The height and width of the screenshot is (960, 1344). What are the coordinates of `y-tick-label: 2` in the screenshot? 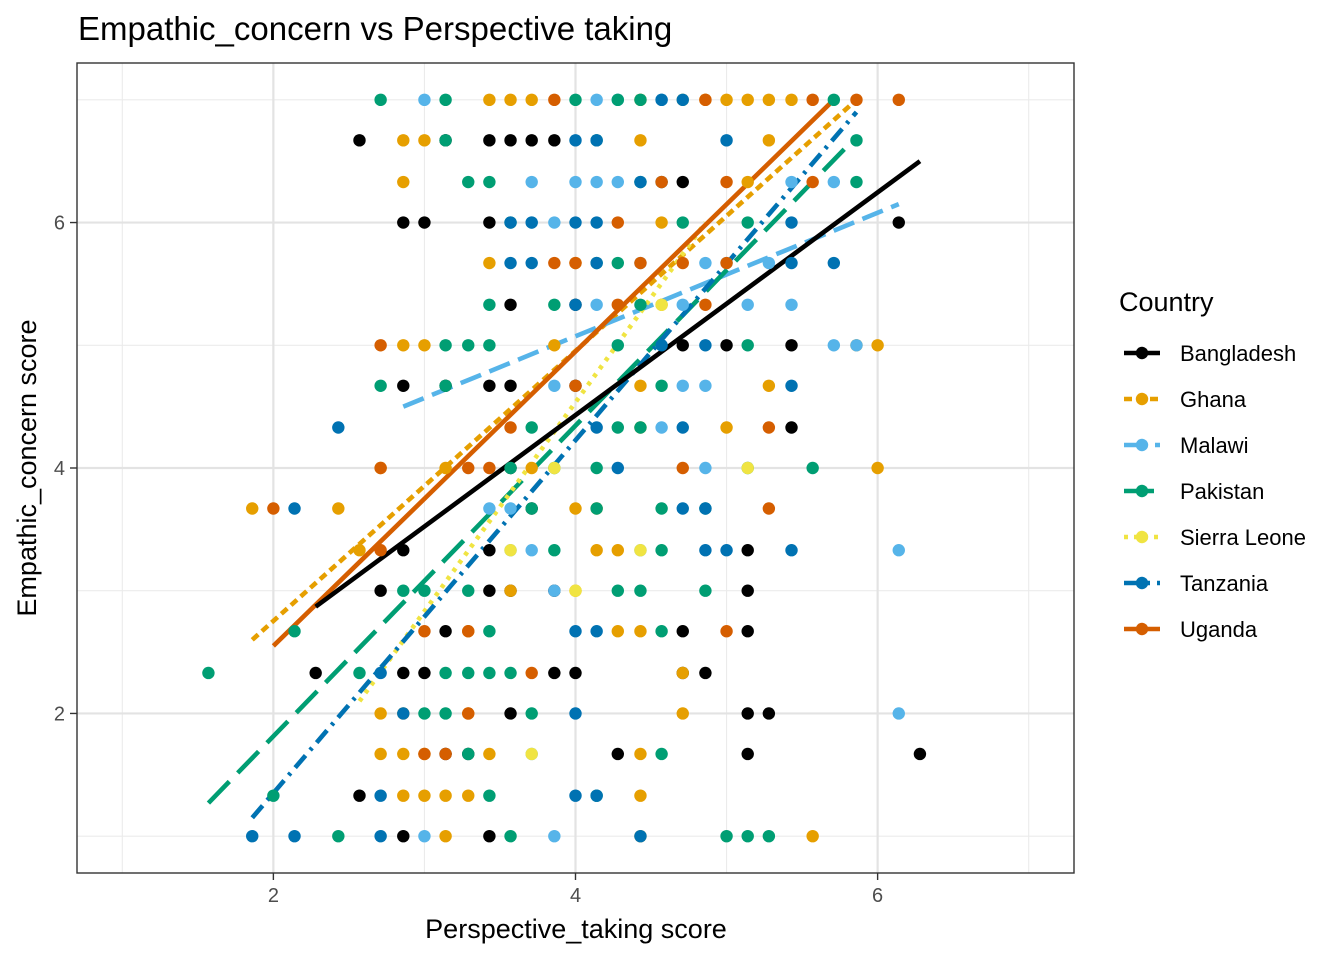 It's located at (59, 714).